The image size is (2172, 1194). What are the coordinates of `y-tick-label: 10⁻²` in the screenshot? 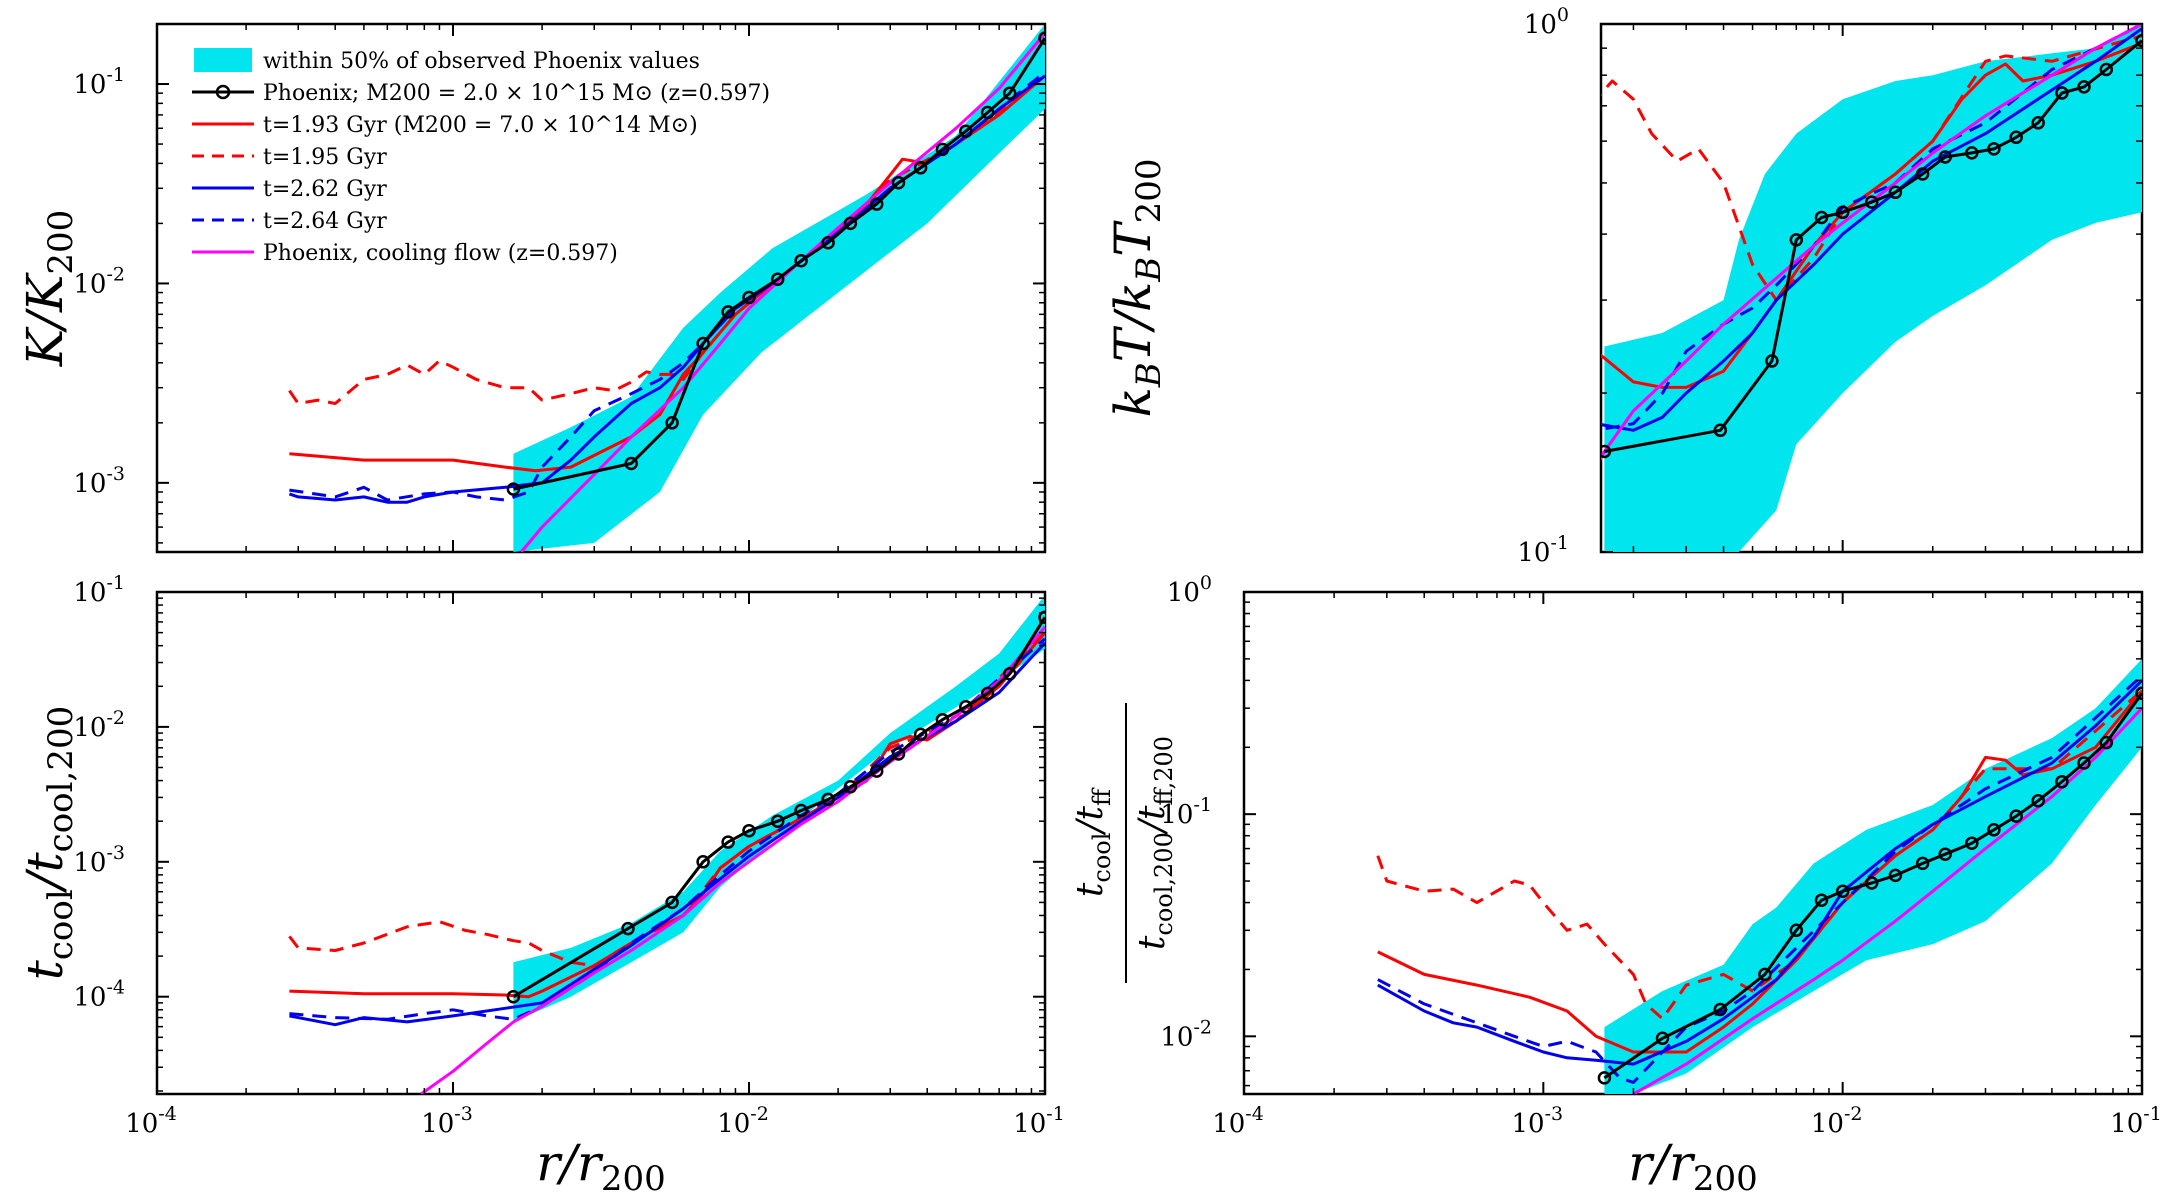 It's located at (1186, 1034).